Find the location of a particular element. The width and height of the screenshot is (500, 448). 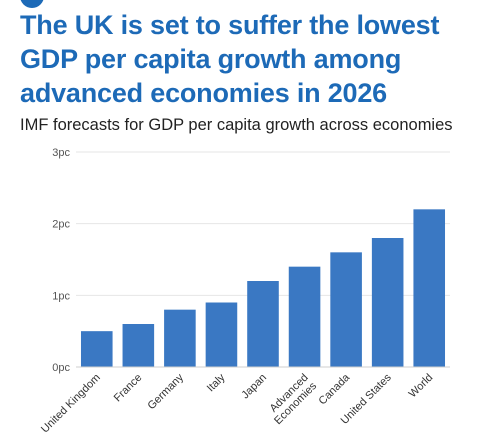

x-tick-label: Italy is located at coordinates (216, 382).